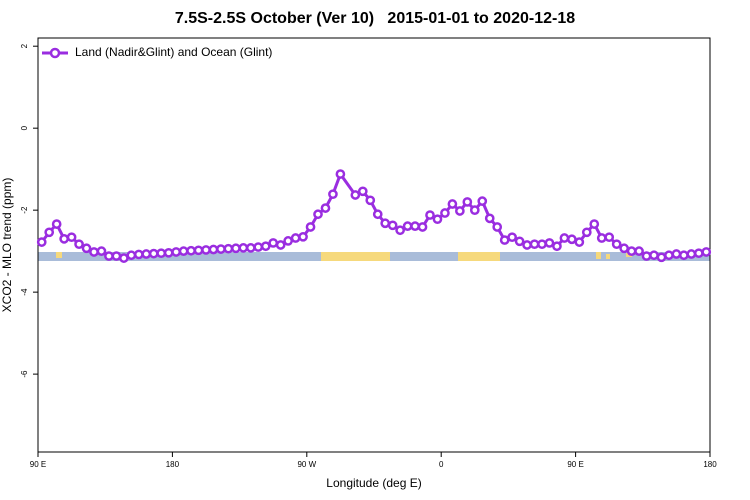 This screenshot has width=750, height=500. Describe the element at coordinates (24, 127) in the screenshot. I see `y-tick-label: 0` at that location.